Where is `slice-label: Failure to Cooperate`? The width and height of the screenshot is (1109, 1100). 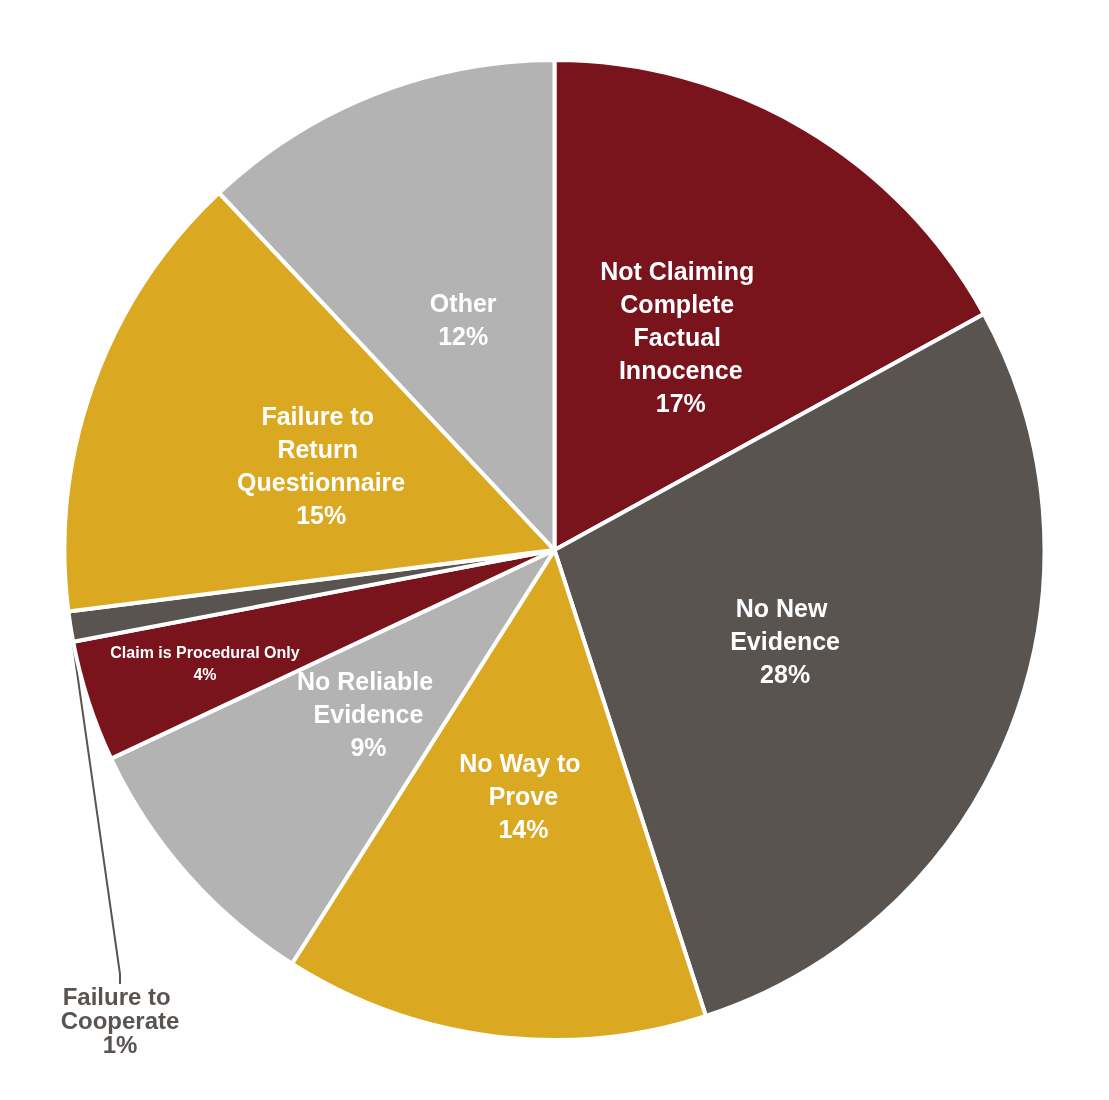 slice-label: Failure to Cooperate is located at coordinates (120, 1008).